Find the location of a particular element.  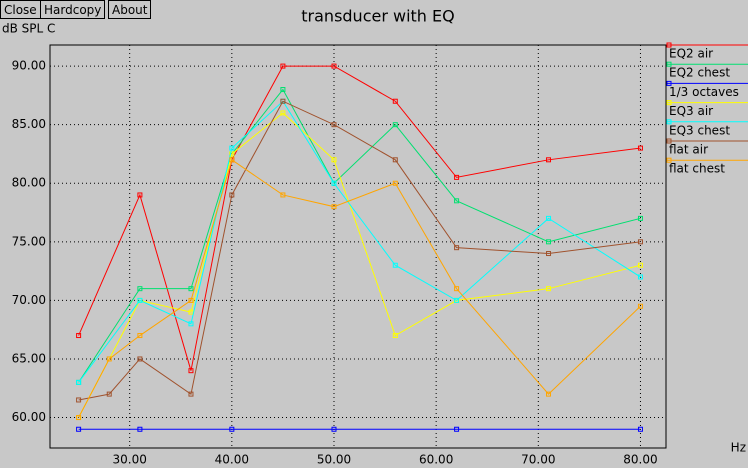

legend-label: flat chest is located at coordinates (697, 169).